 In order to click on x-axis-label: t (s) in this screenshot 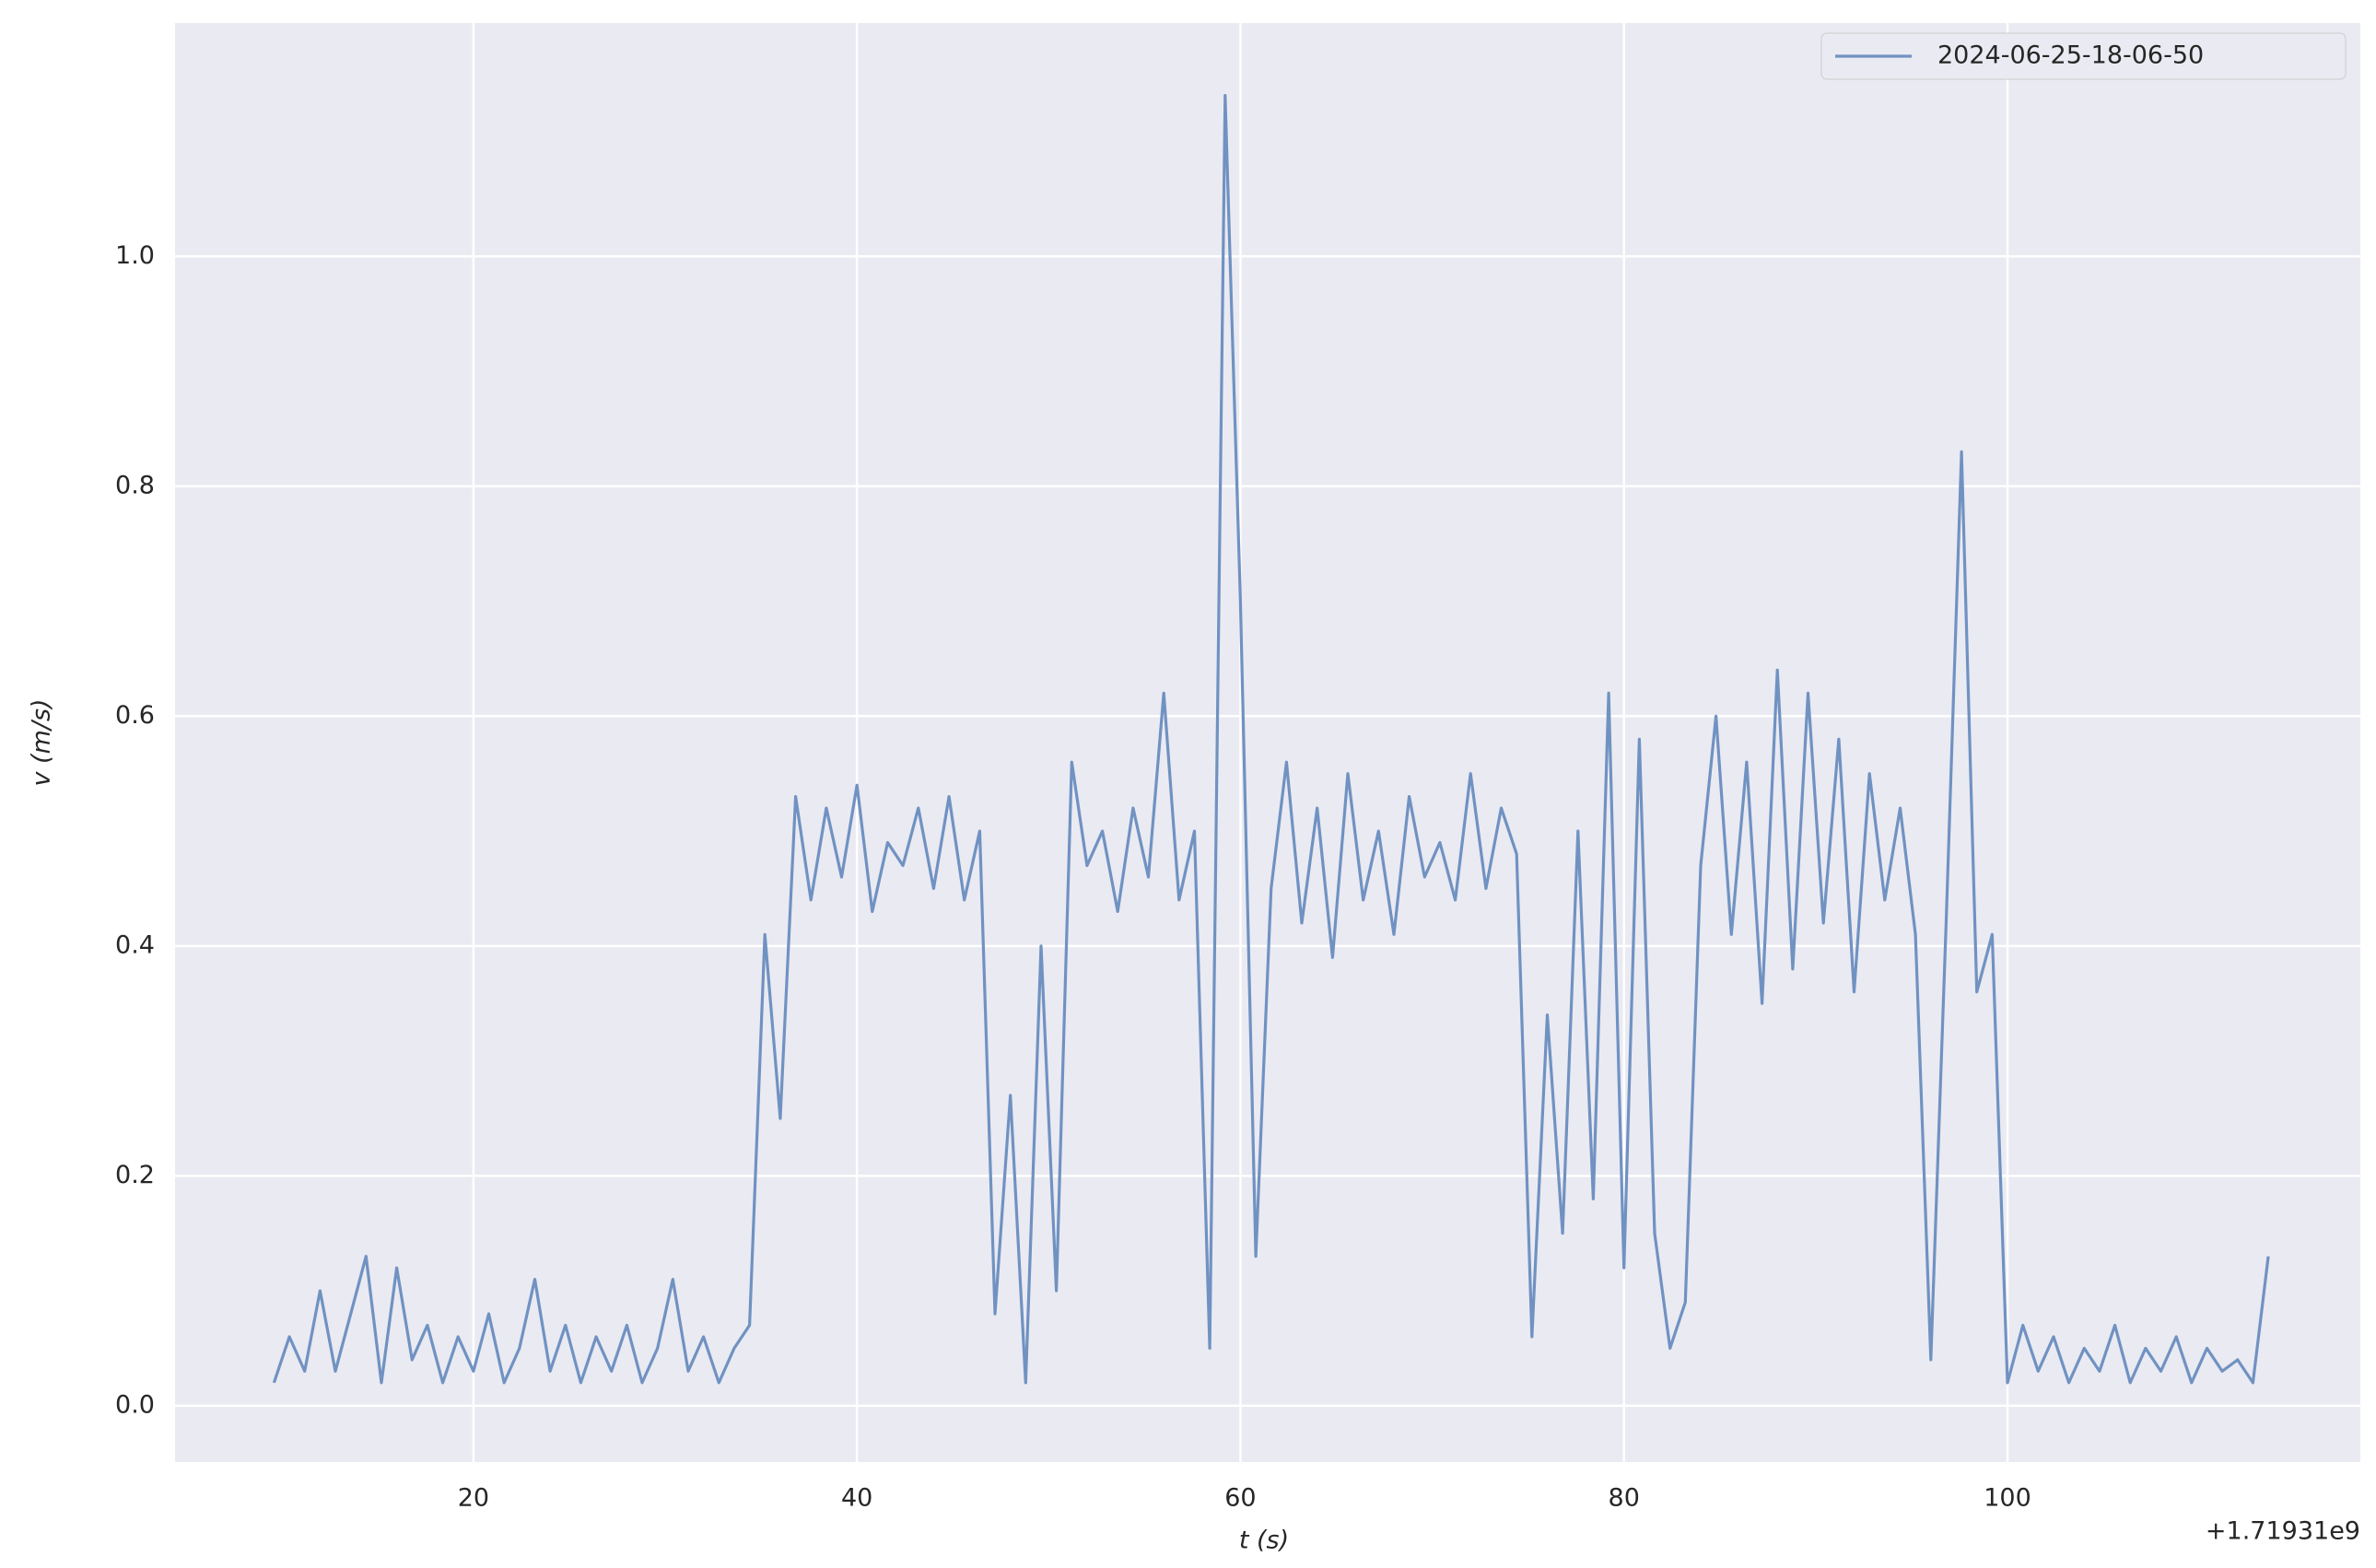, I will do `click(1264, 1541)`.